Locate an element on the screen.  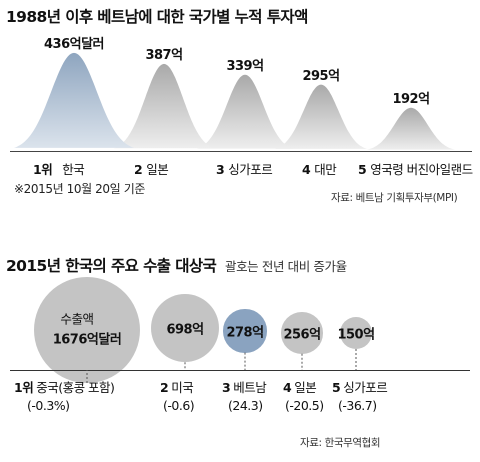
export-category: 3 베트남 is located at coordinates (244, 386).